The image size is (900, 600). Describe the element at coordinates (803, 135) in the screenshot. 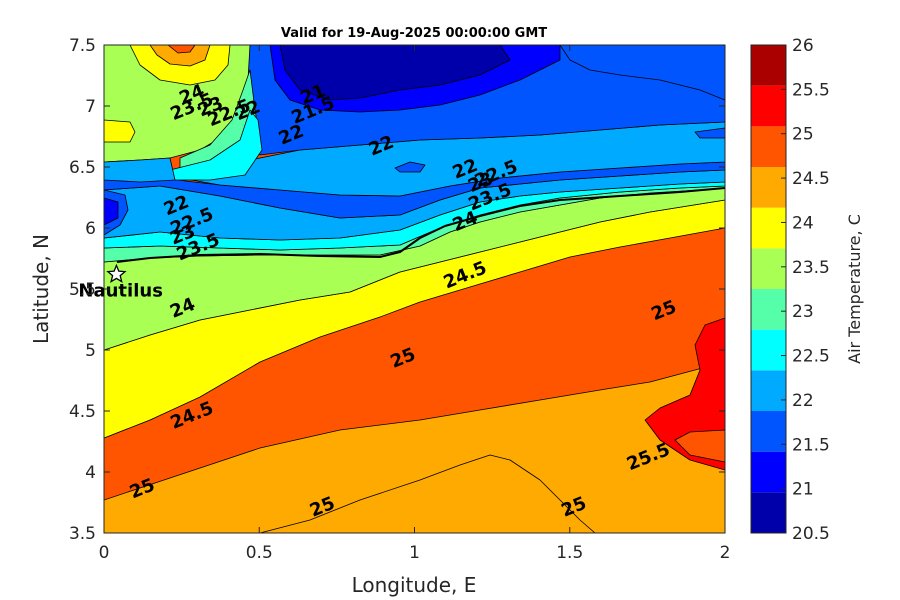

I see `colorbar-tick-label: 25` at that location.